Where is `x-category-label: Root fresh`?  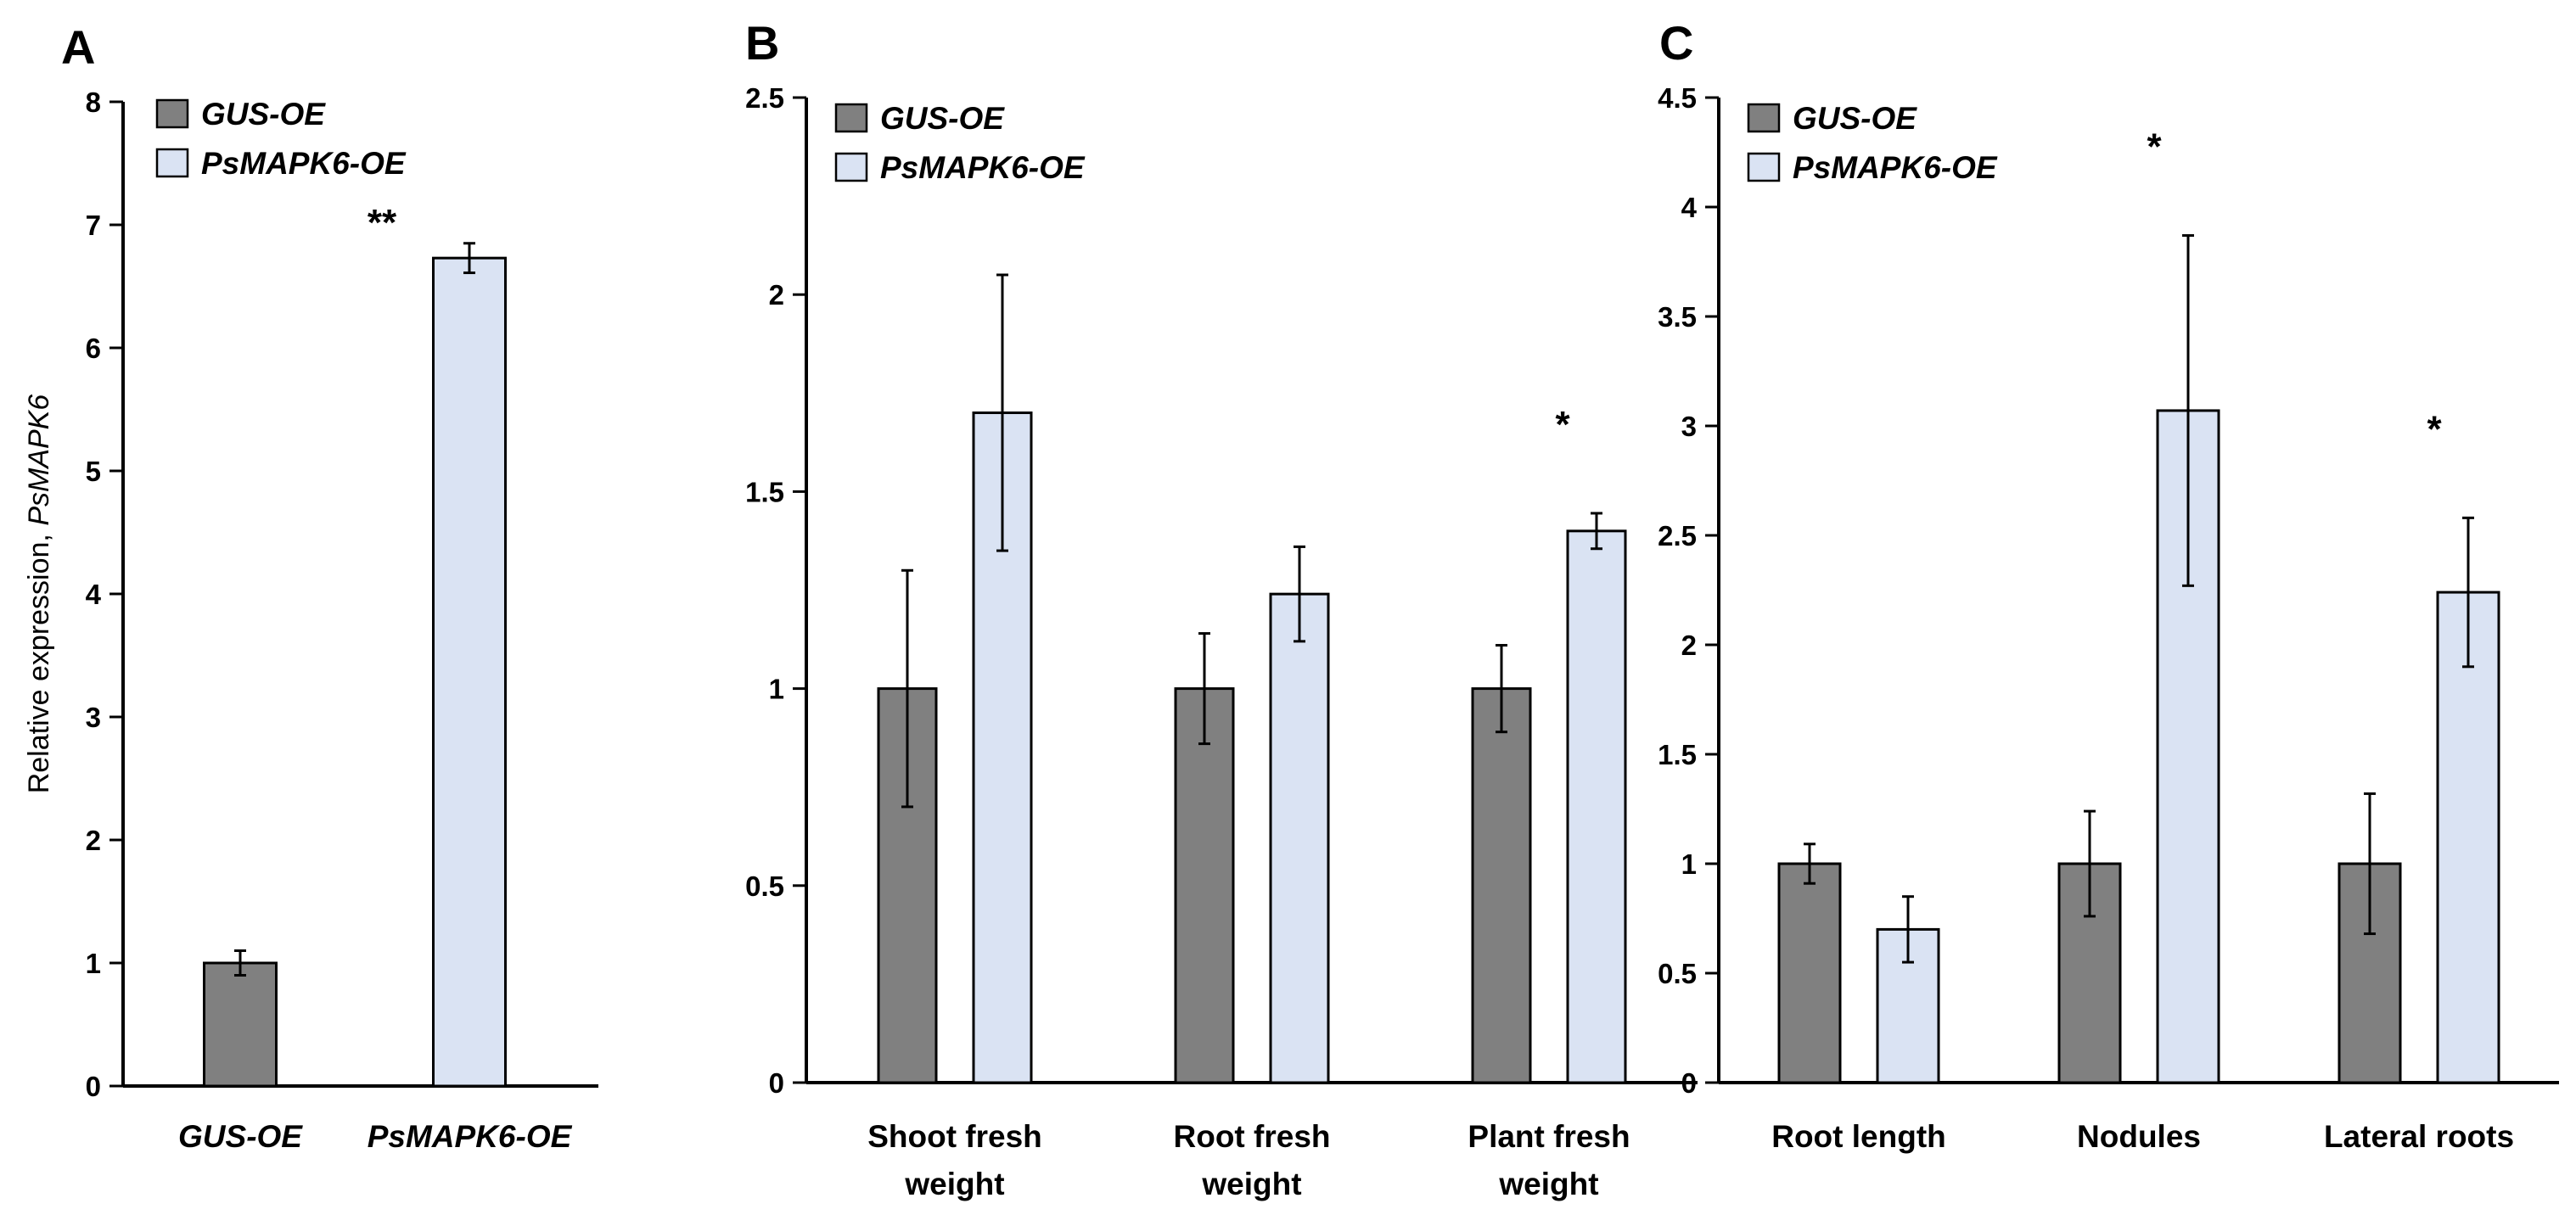 x-category-label: Root fresh is located at coordinates (1252, 1136).